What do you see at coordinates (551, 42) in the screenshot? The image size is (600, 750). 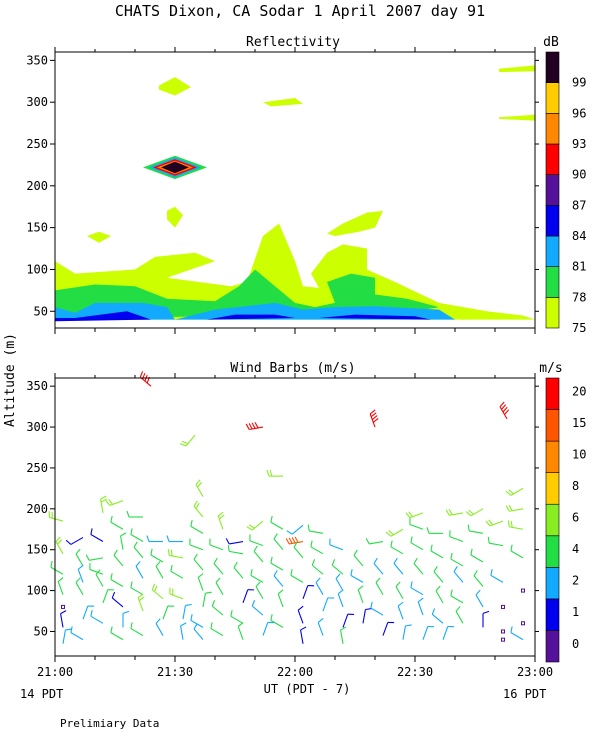 I see `reflectivity-colorbar-unit: dB` at bounding box center [551, 42].